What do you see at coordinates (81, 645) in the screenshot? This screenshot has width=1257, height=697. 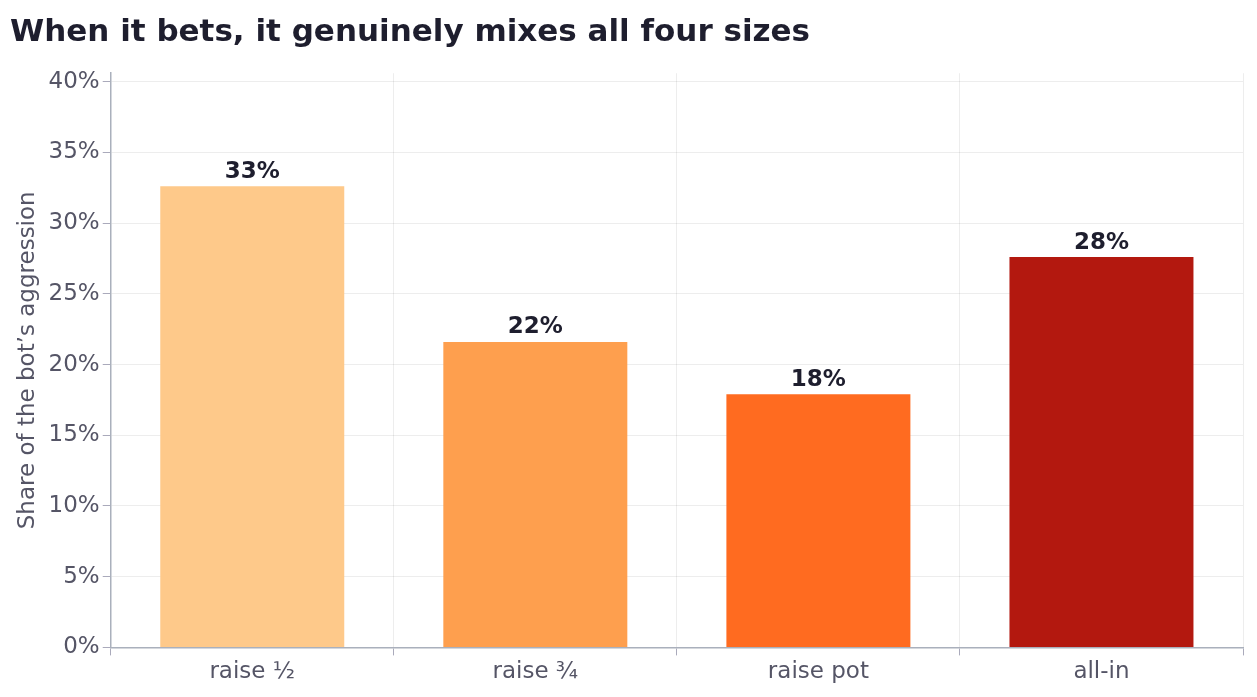 I see `y-tick-label: 0%` at bounding box center [81, 645].